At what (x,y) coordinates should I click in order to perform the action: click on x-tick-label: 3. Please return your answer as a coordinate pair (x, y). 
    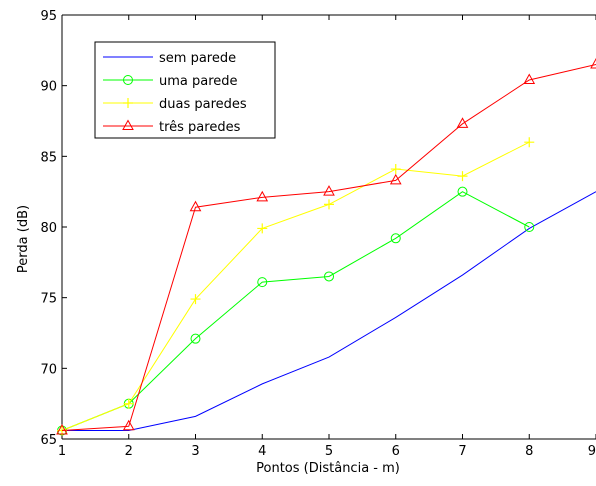
    Looking at the image, I should click on (195, 451).